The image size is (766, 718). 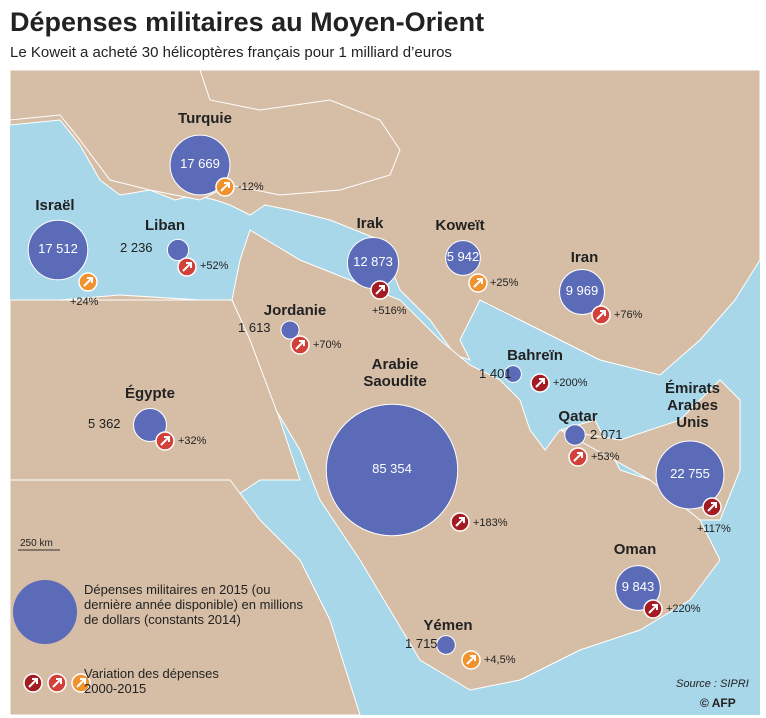 What do you see at coordinates (714, 529) in the screenshot?
I see `change-label: +117%` at bounding box center [714, 529].